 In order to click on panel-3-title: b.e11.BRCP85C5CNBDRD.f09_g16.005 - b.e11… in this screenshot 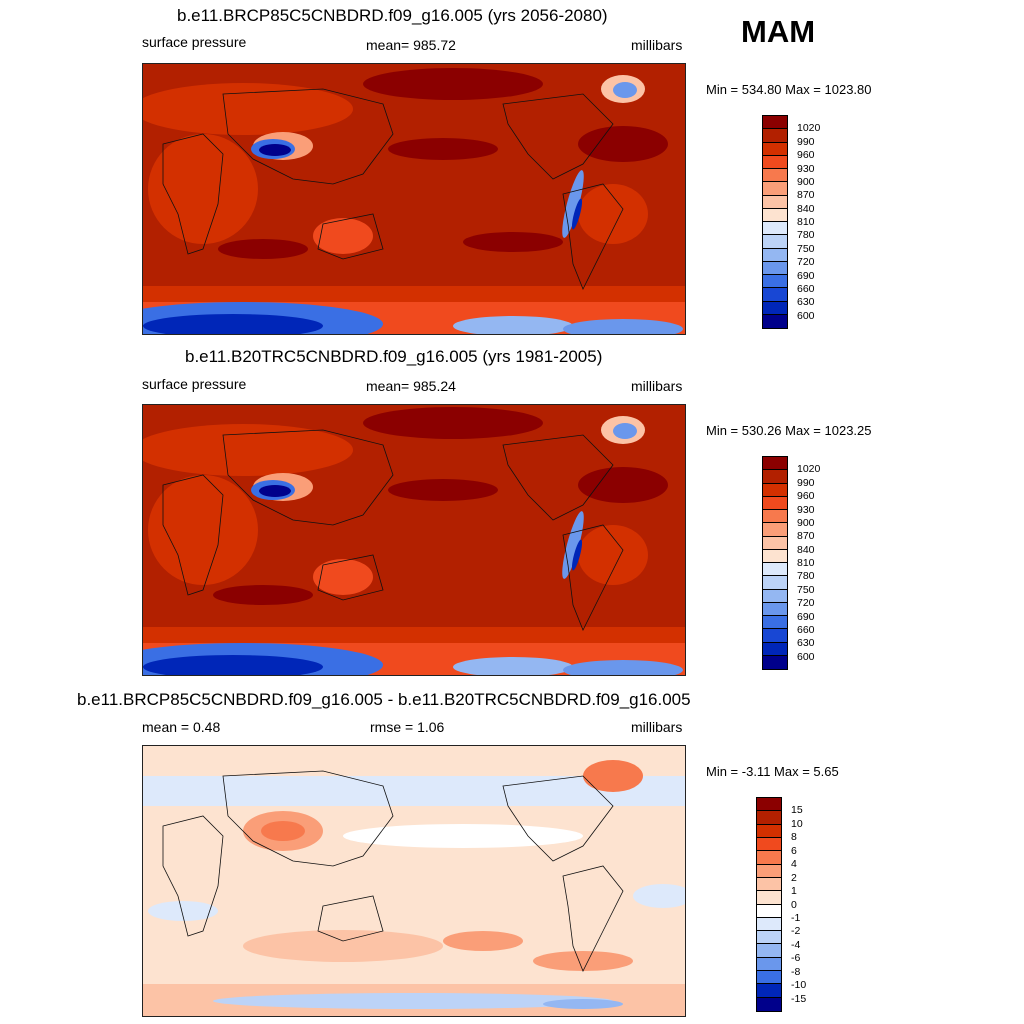, I will do `click(384, 699)`.